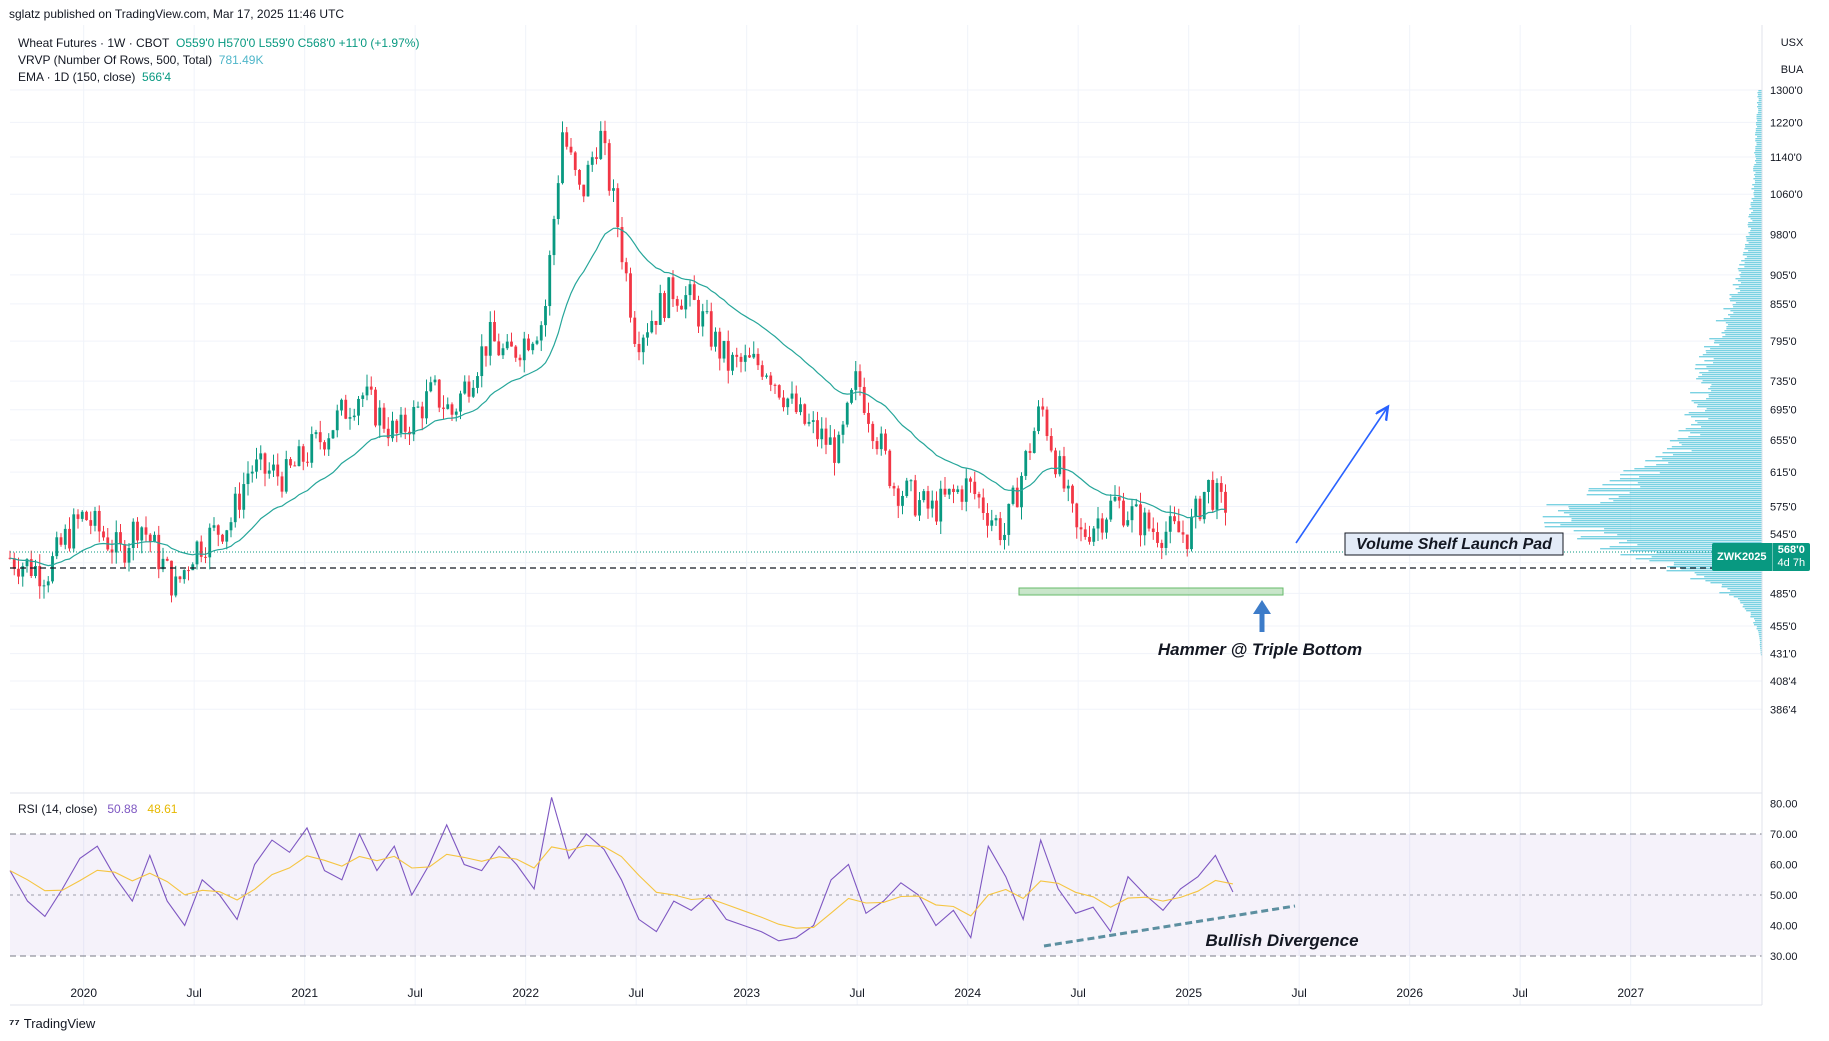  Describe the element at coordinates (1783, 276) in the screenshot. I see `price-tick-label: 905'0` at that location.